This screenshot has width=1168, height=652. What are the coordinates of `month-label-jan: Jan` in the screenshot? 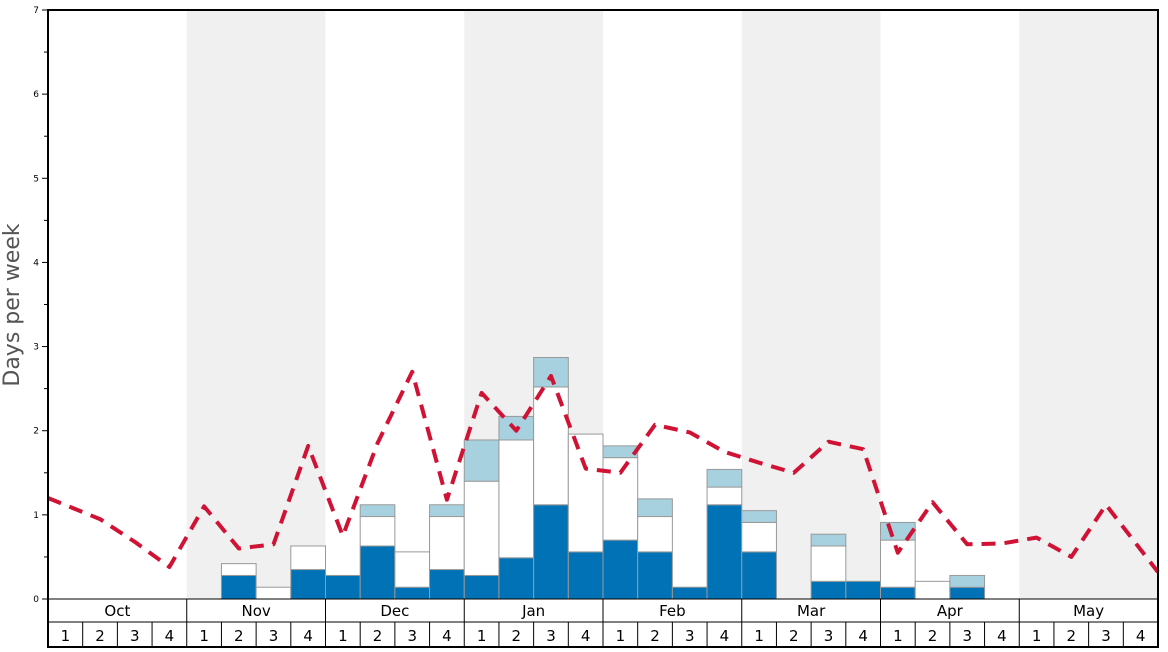 It's located at (533, 611).